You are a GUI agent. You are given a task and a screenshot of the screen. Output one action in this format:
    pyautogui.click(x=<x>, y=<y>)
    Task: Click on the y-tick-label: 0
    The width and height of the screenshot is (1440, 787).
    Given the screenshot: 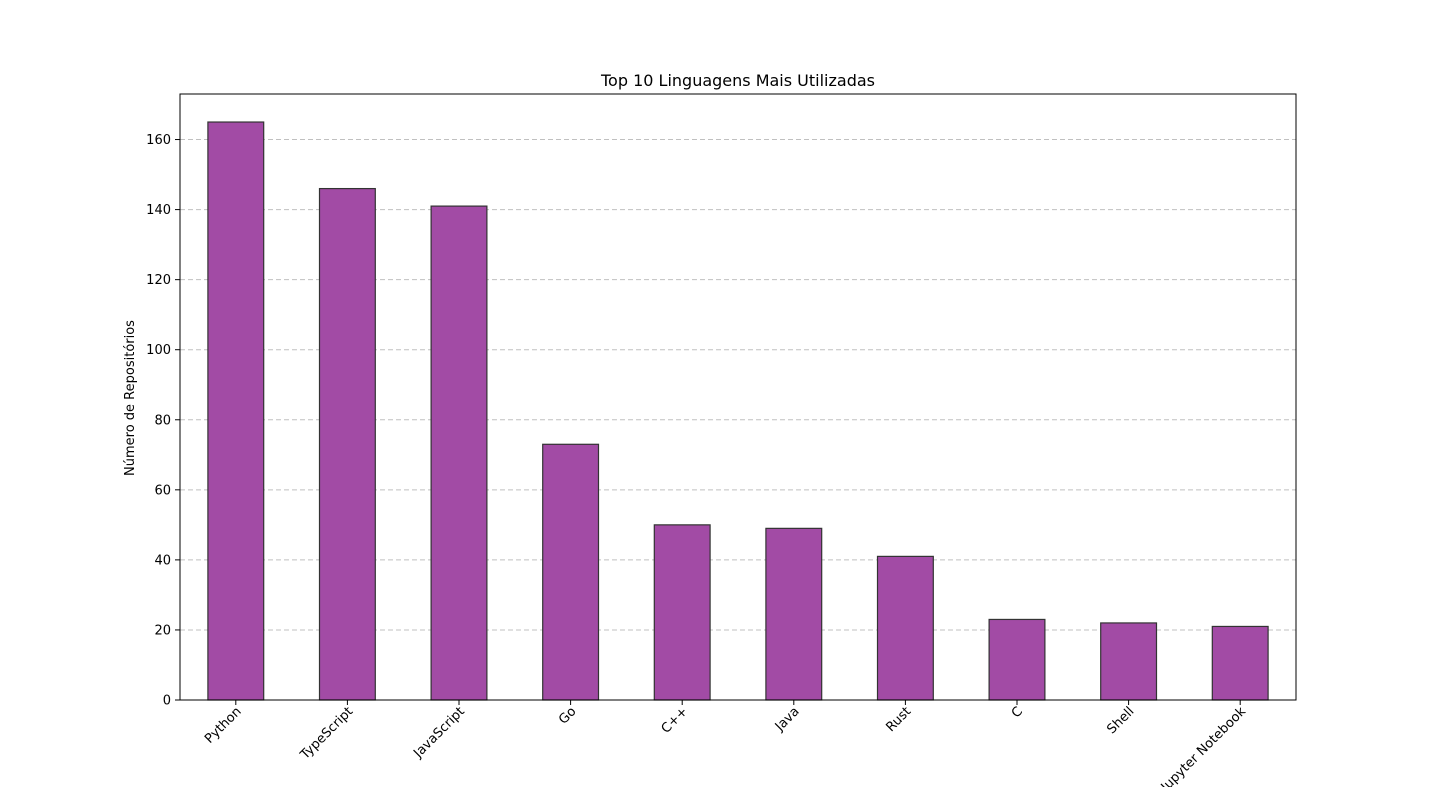 What is the action you would take?
    pyautogui.click(x=167, y=701)
    